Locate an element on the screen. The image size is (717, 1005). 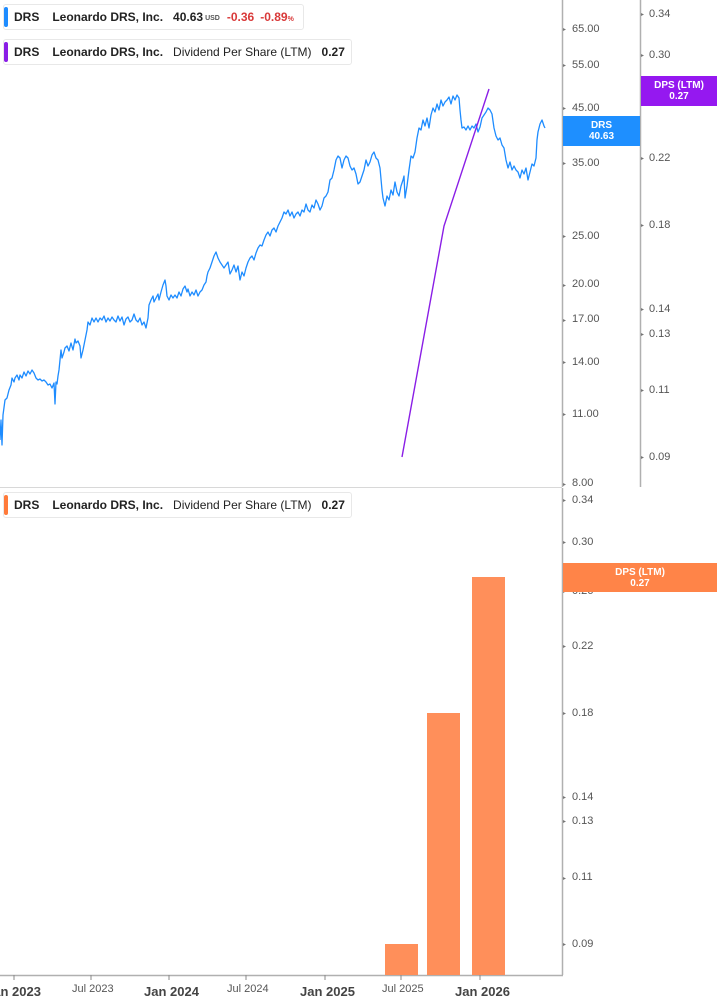
x-label: Jan 2025 is located at coordinates (327, 991).